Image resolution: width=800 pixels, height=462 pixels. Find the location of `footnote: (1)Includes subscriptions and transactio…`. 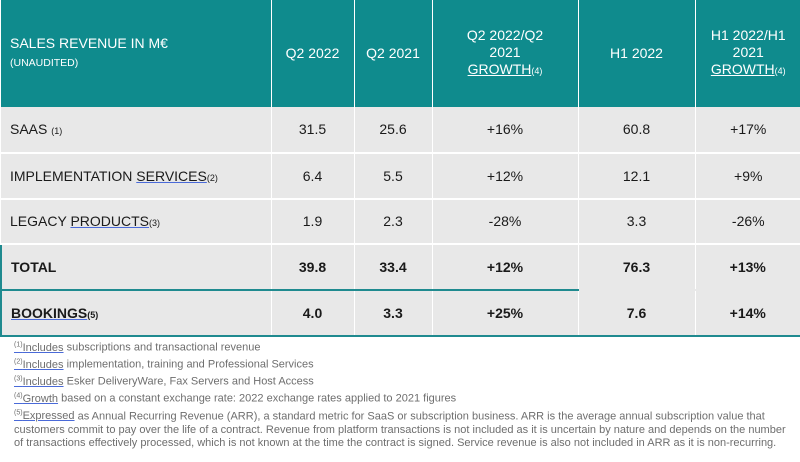

footnote: (1)Includes subscriptions and transactio… is located at coordinates (137, 347).